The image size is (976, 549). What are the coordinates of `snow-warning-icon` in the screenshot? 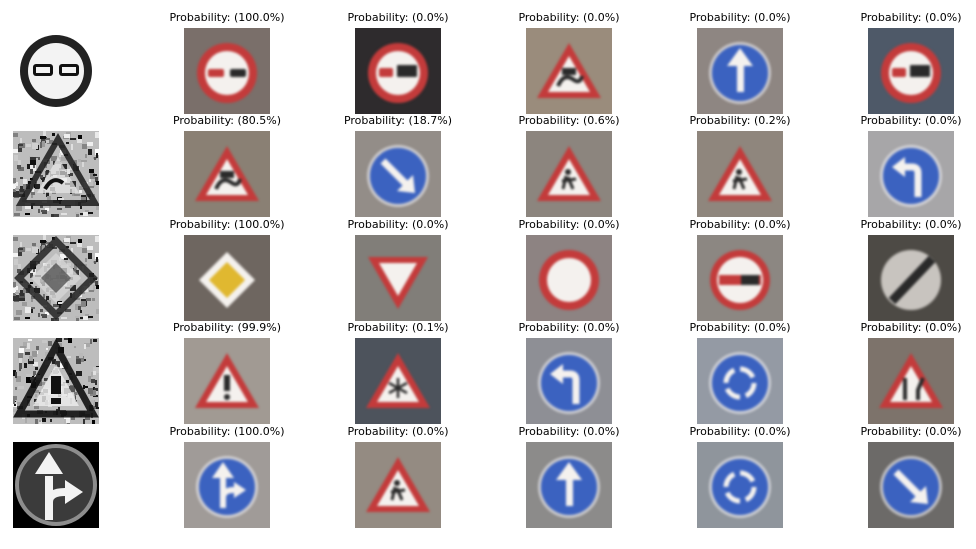 It's located at (398, 381).